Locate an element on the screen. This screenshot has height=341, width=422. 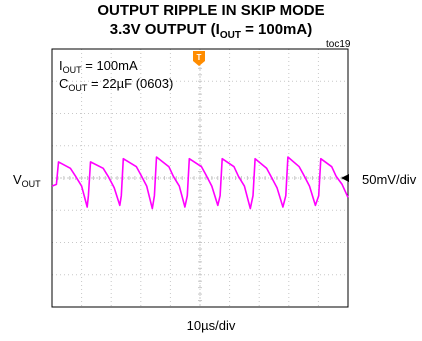
subtitle-suffix: = 100mA) is located at coordinates (276, 29).